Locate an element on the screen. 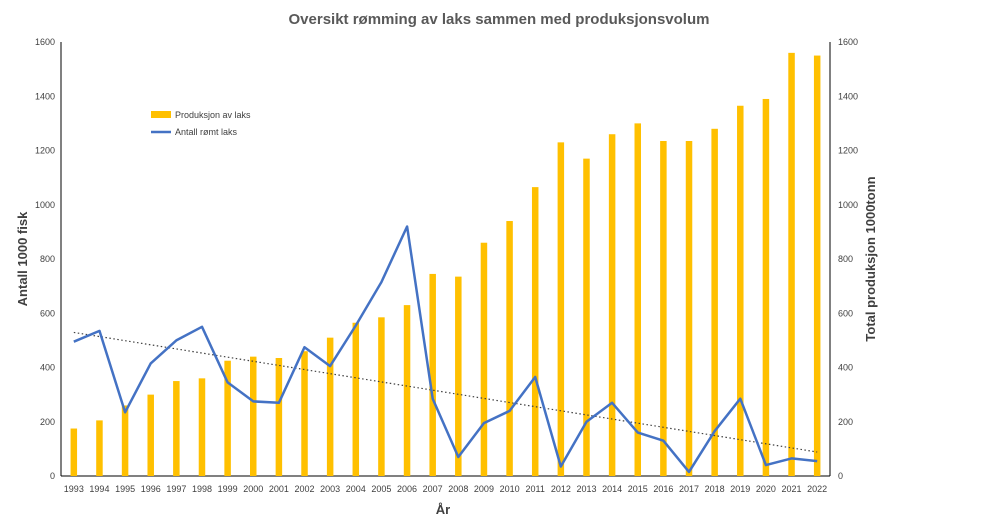 Image resolution: width=999 pixels, height=528 pixels. x-tick-label: 2010 is located at coordinates (510, 489).